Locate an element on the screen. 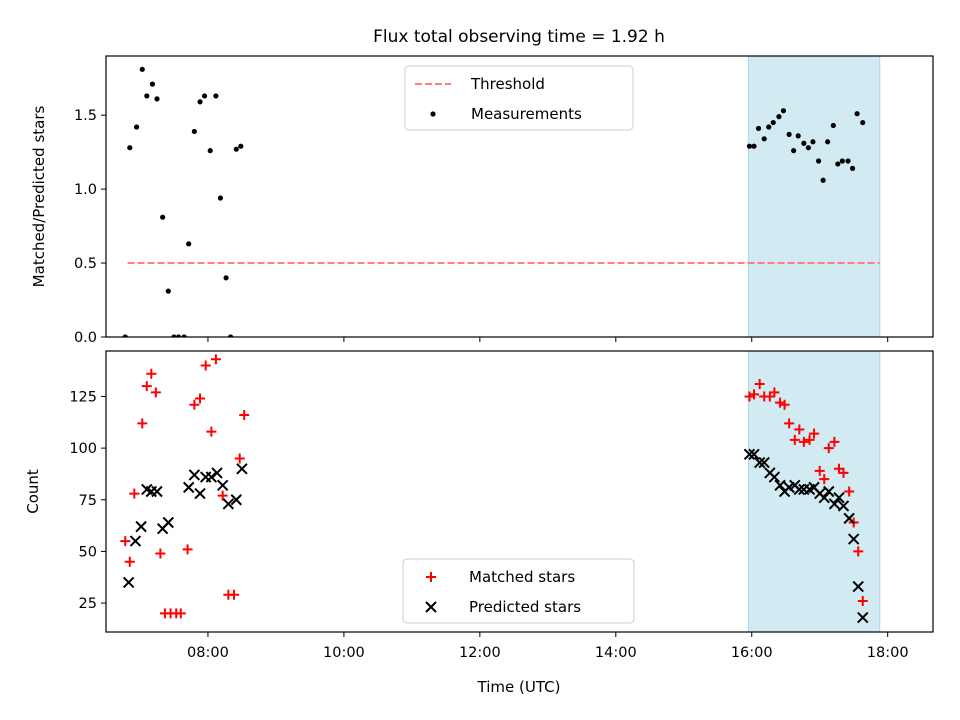 The height and width of the screenshot is (720, 960). x-tick-label: 10:00 is located at coordinates (344, 653).